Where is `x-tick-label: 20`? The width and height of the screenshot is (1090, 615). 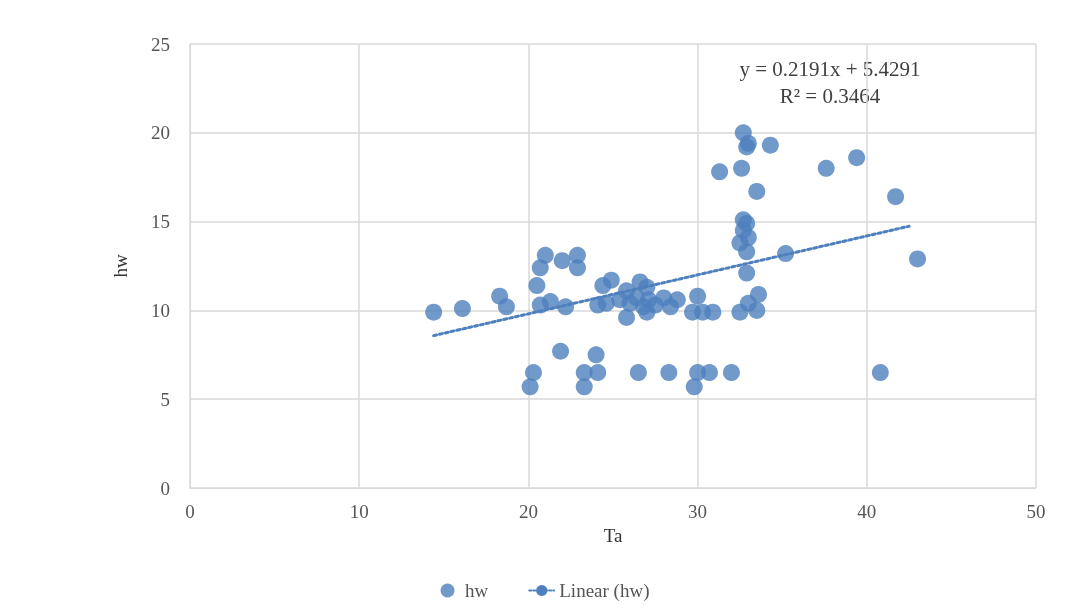
x-tick-label: 20 is located at coordinates (528, 511).